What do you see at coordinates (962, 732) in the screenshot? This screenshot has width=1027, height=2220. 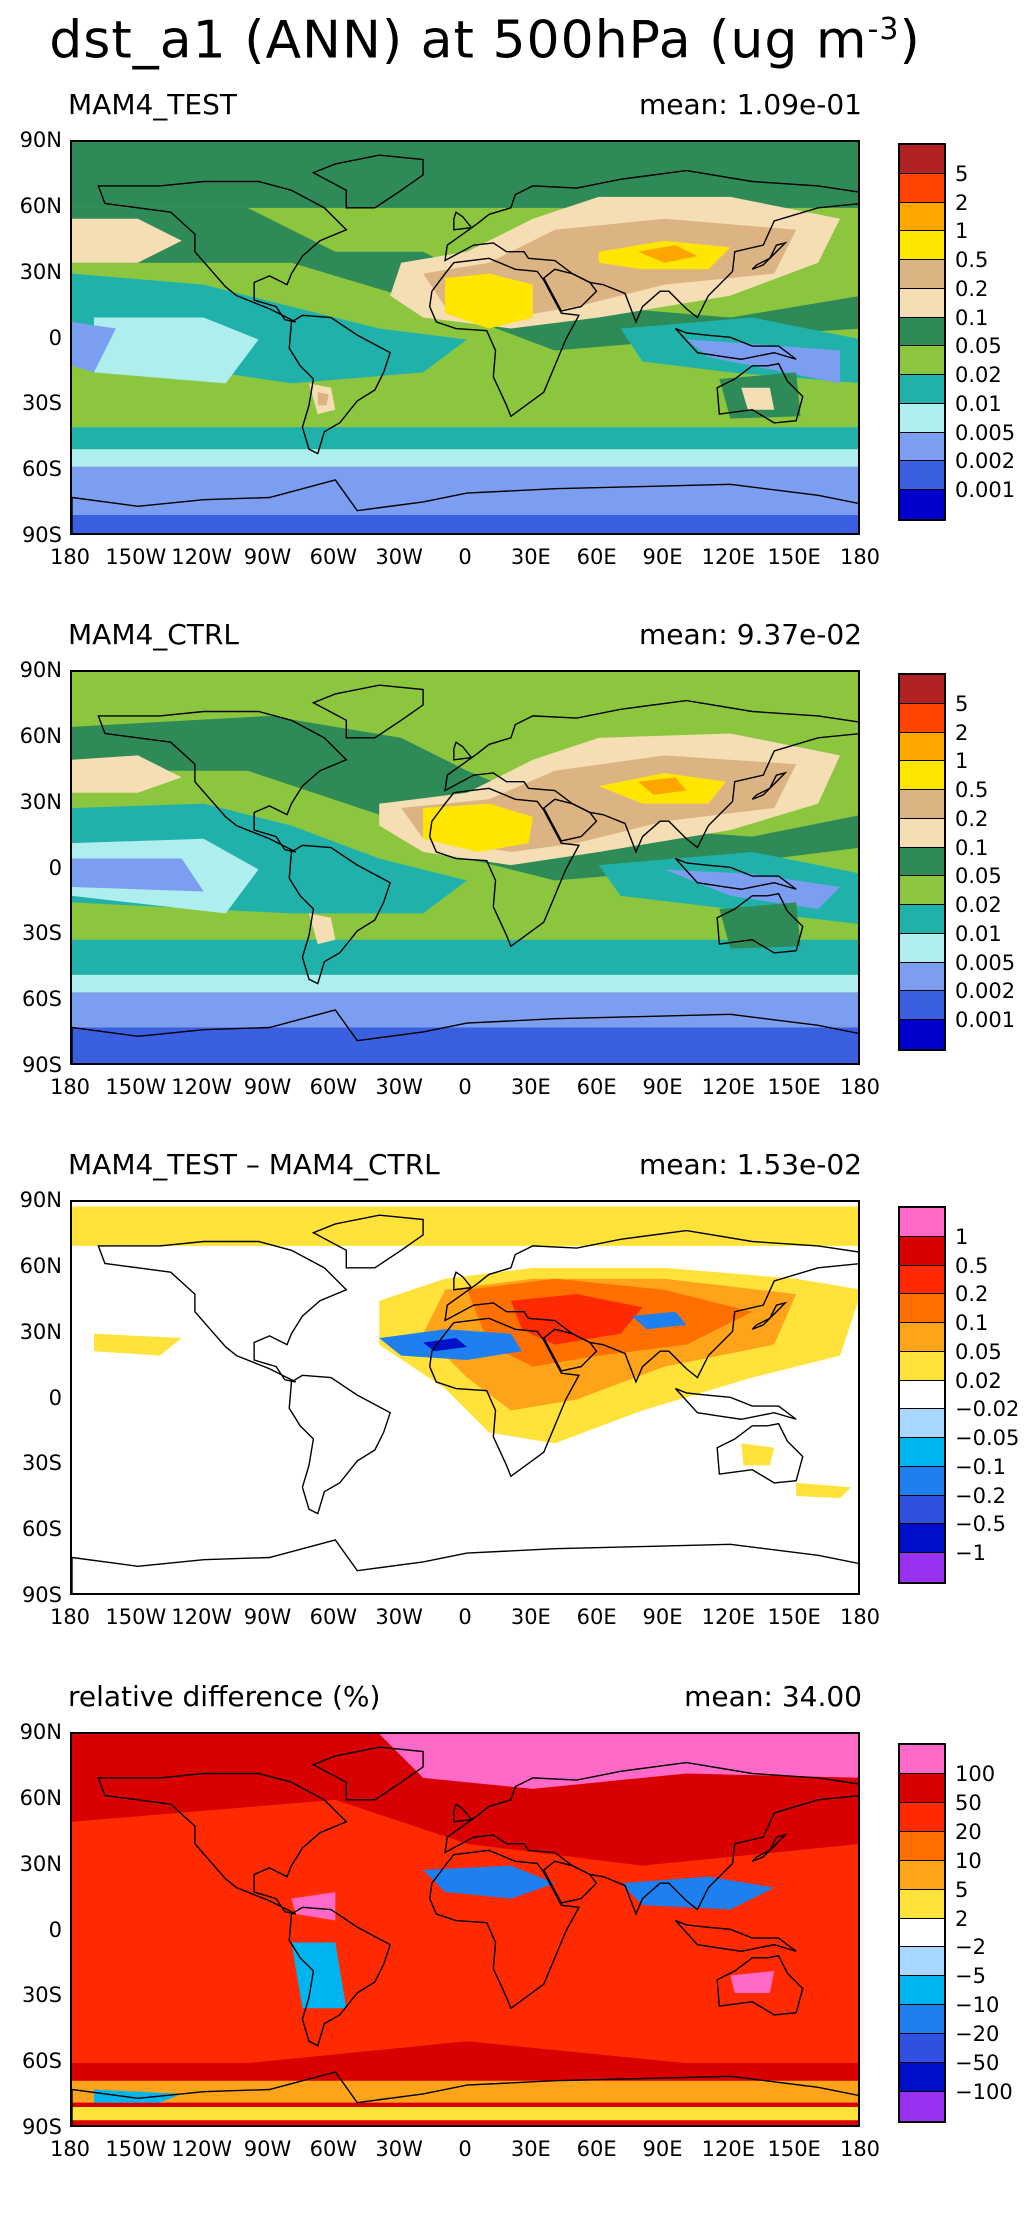 I see `colorbar-label: 2` at bounding box center [962, 732].